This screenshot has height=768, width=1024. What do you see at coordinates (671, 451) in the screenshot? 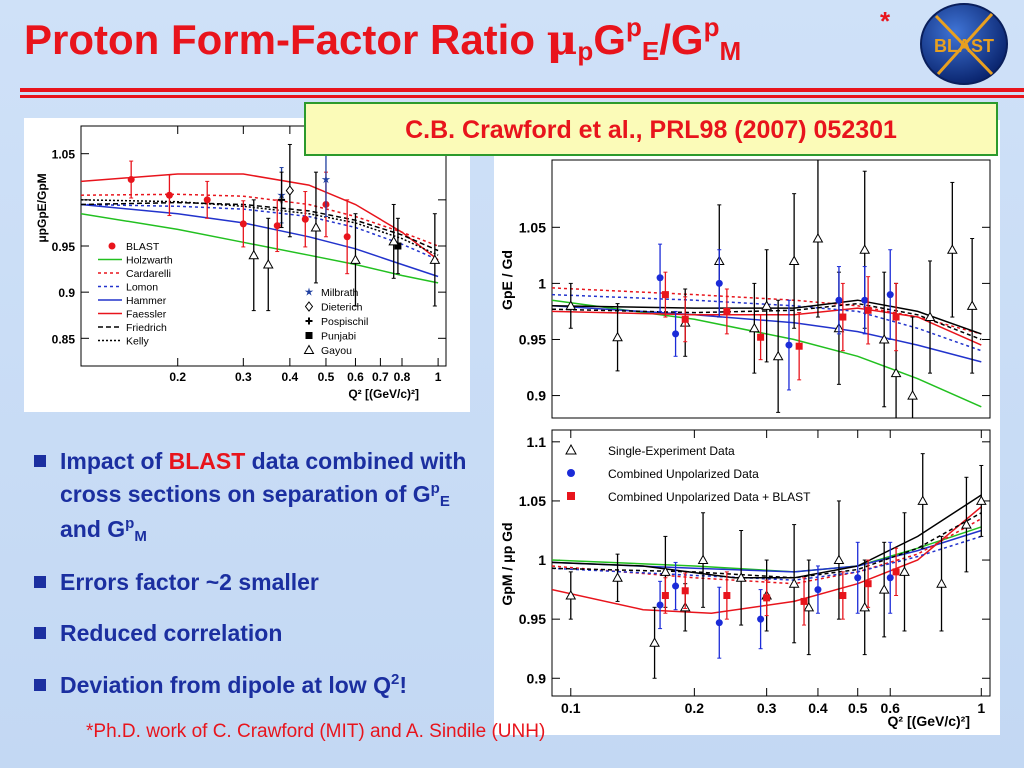
I see `legend-label: Single-Experiment Data` at bounding box center [671, 451].